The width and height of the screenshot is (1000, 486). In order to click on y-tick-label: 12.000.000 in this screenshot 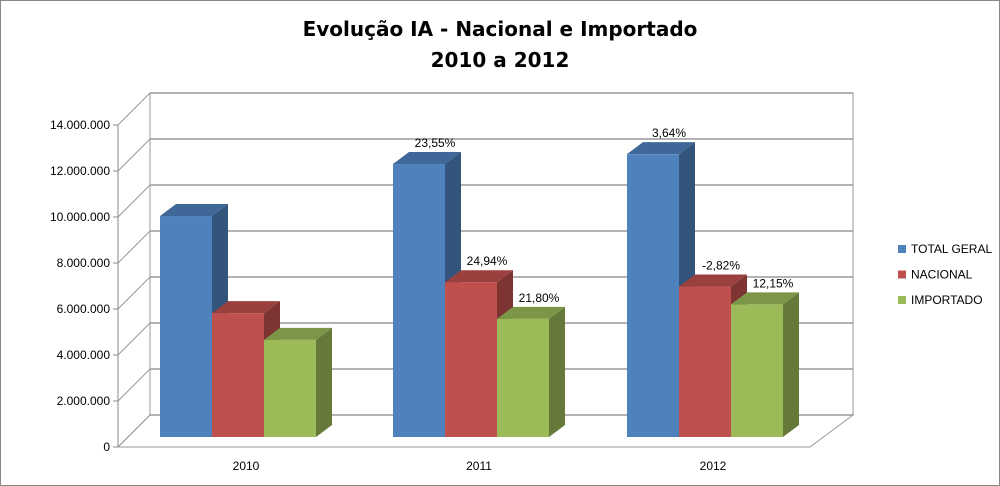, I will do `click(80, 171)`.